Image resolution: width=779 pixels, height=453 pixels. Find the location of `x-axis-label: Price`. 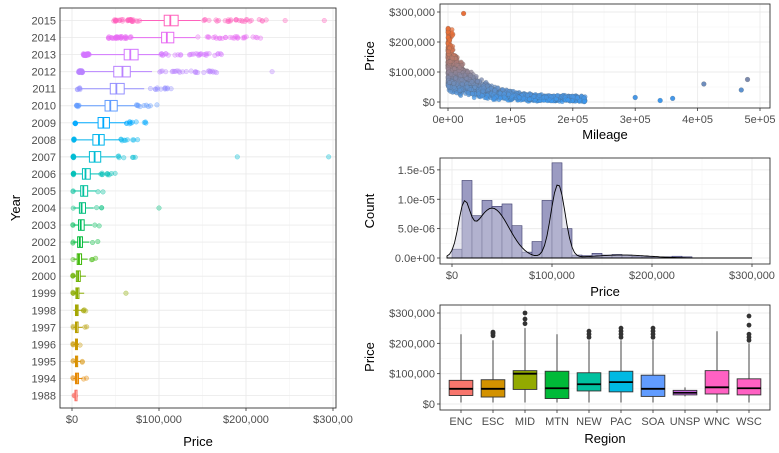

x-axis-label: Price is located at coordinates (605, 291).